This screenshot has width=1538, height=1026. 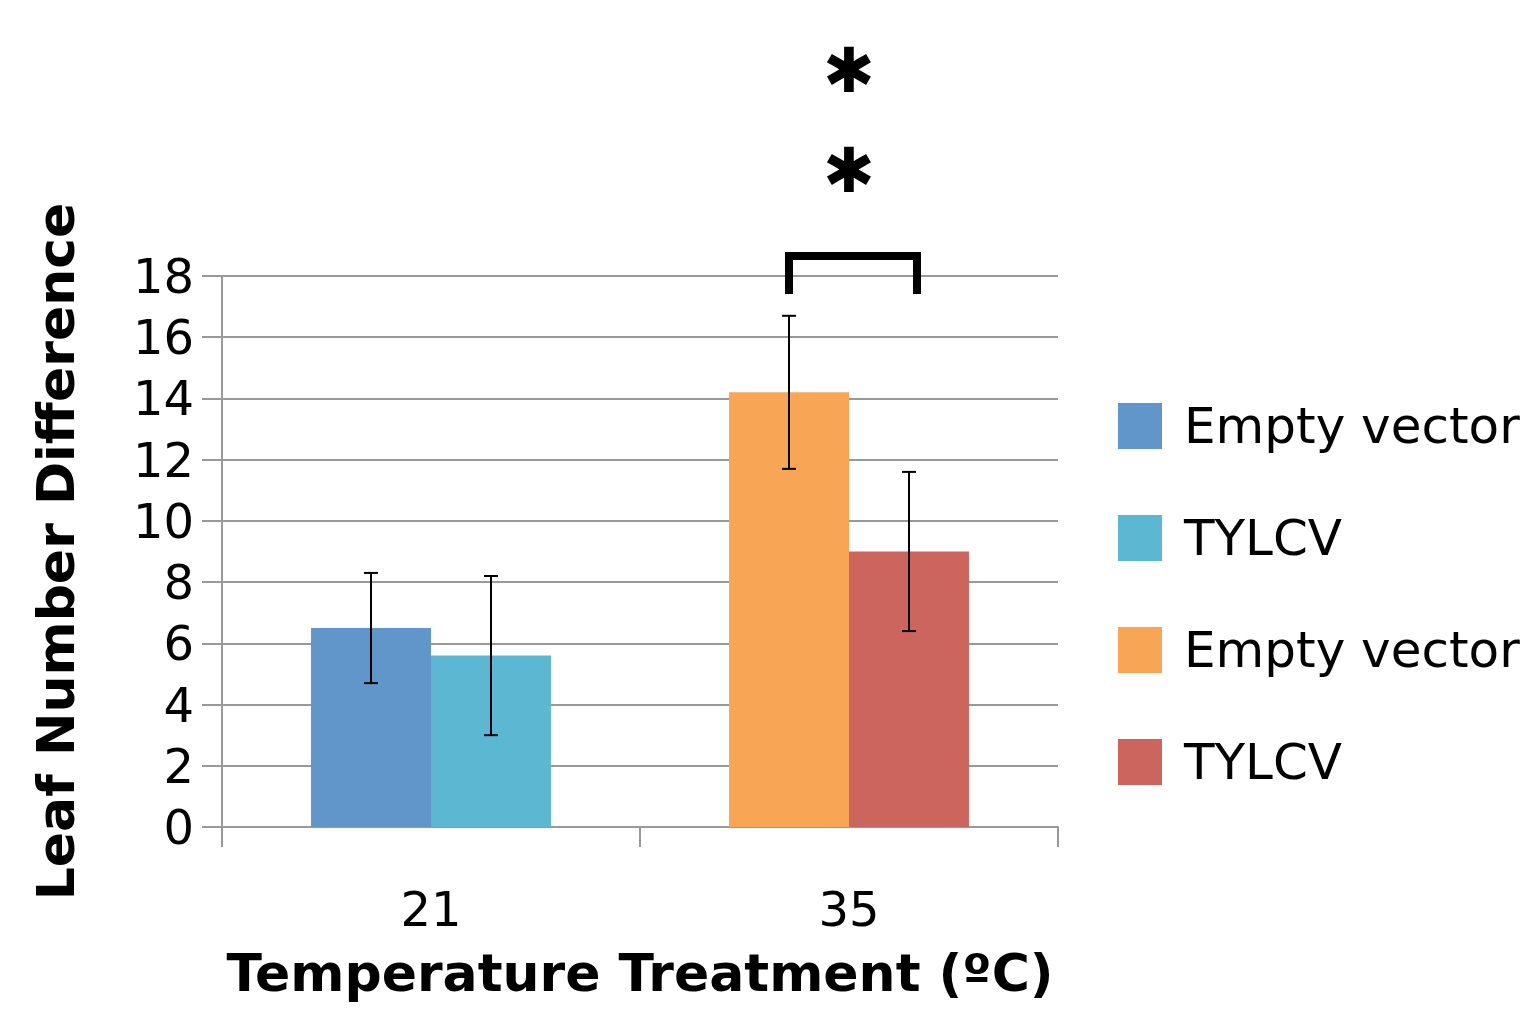 What do you see at coordinates (163, 276) in the screenshot?
I see `y-tick-label: 18` at bounding box center [163, 276].